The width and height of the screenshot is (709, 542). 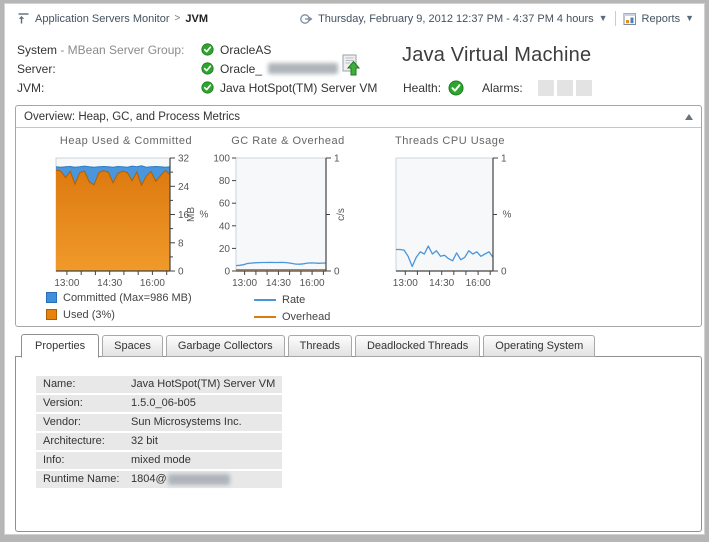 I want to click on time-range-icon, so click(x=306, y=18).